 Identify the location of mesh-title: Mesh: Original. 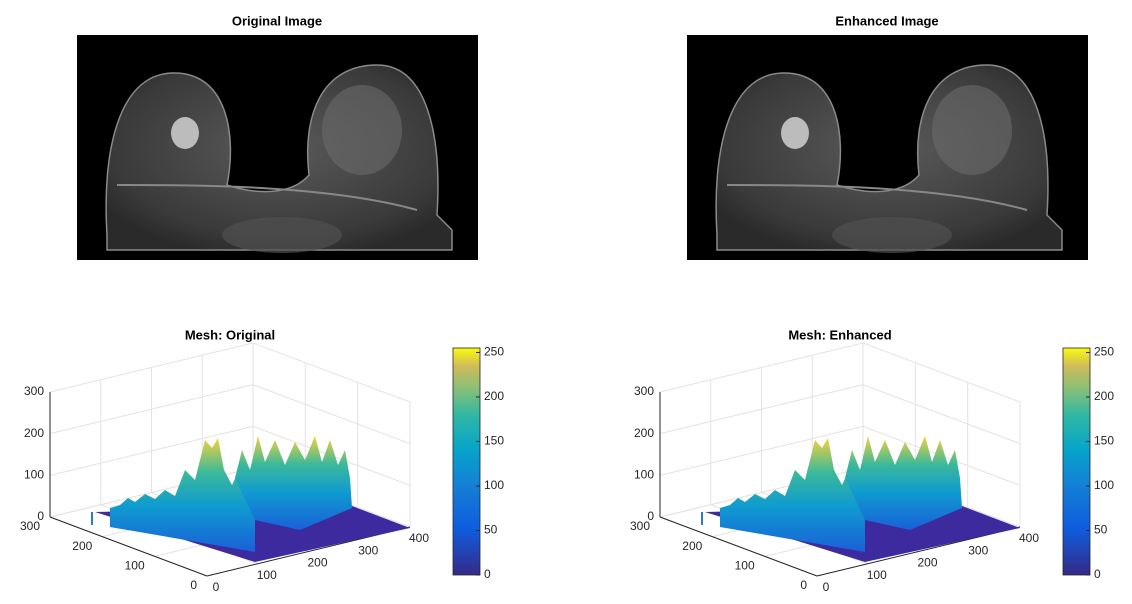
(230, 334).